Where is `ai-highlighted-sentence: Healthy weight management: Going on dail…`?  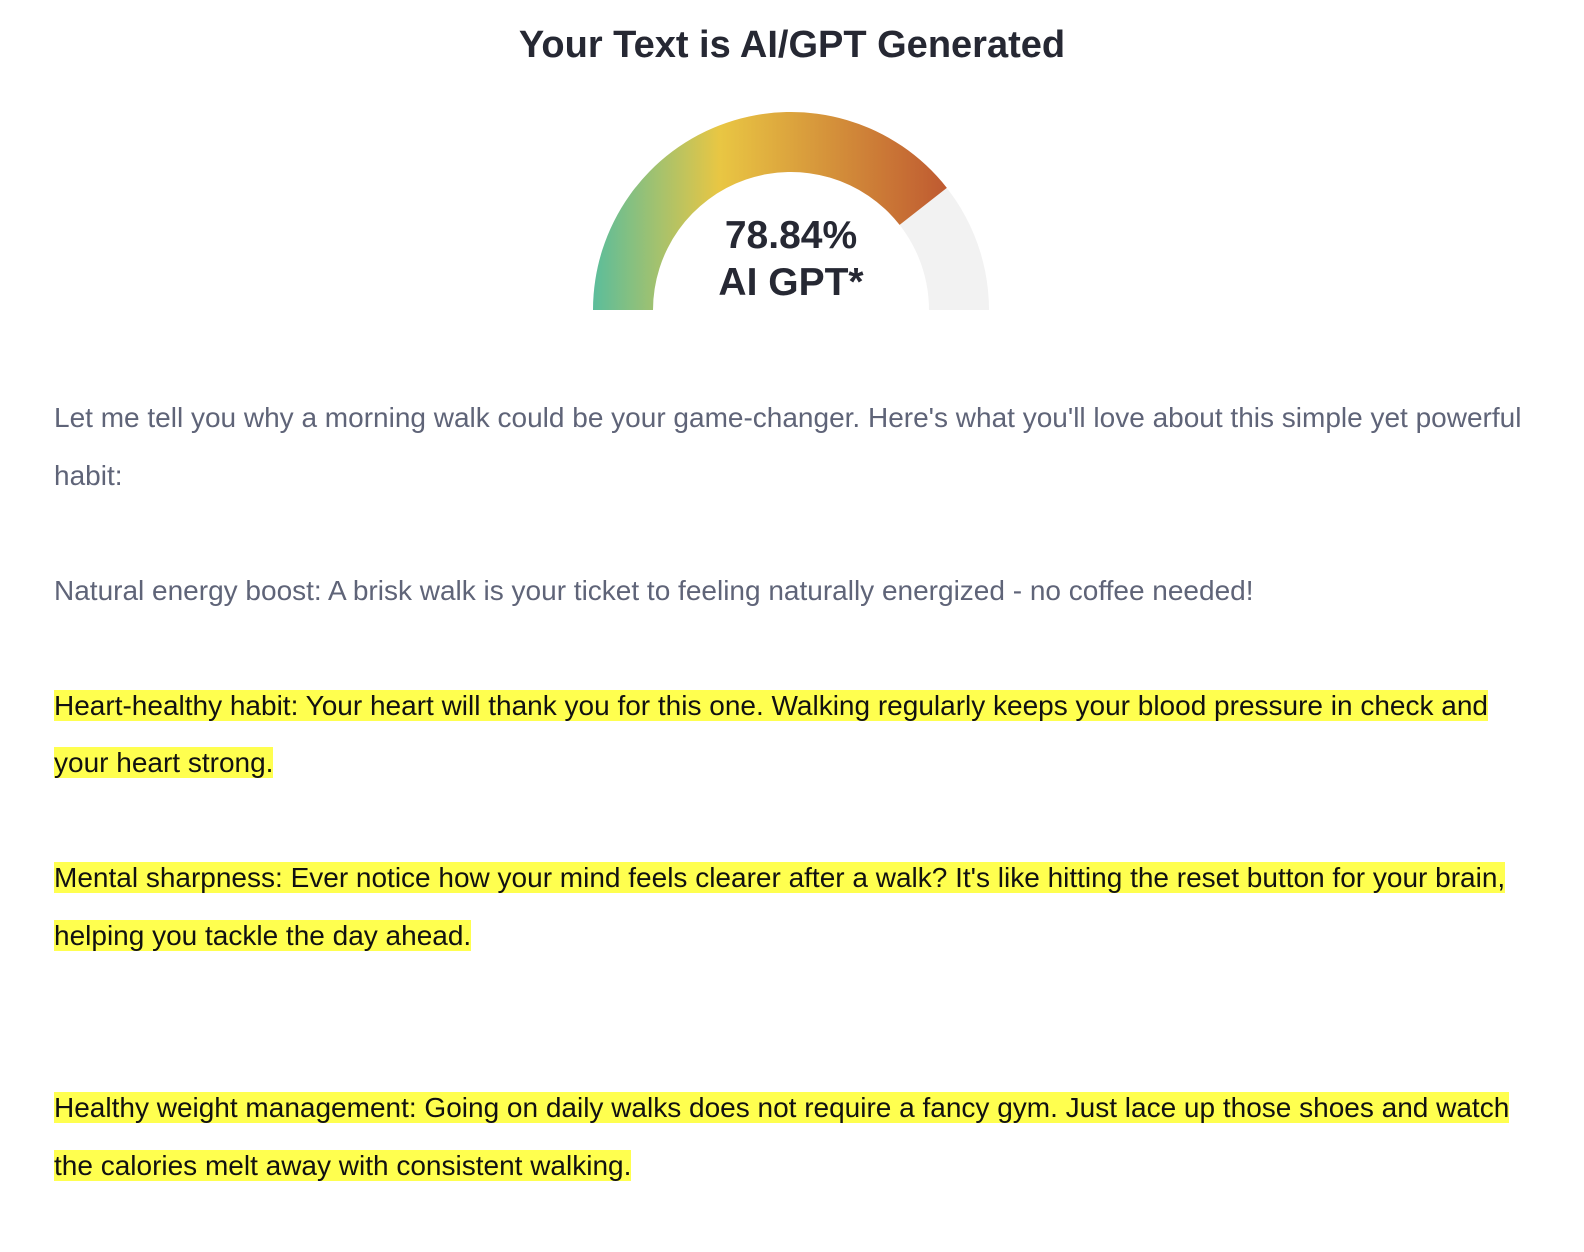 ai-highlighted-sentence: Healthy weight management: Going on dail… is located at coordinates (560, 1107).